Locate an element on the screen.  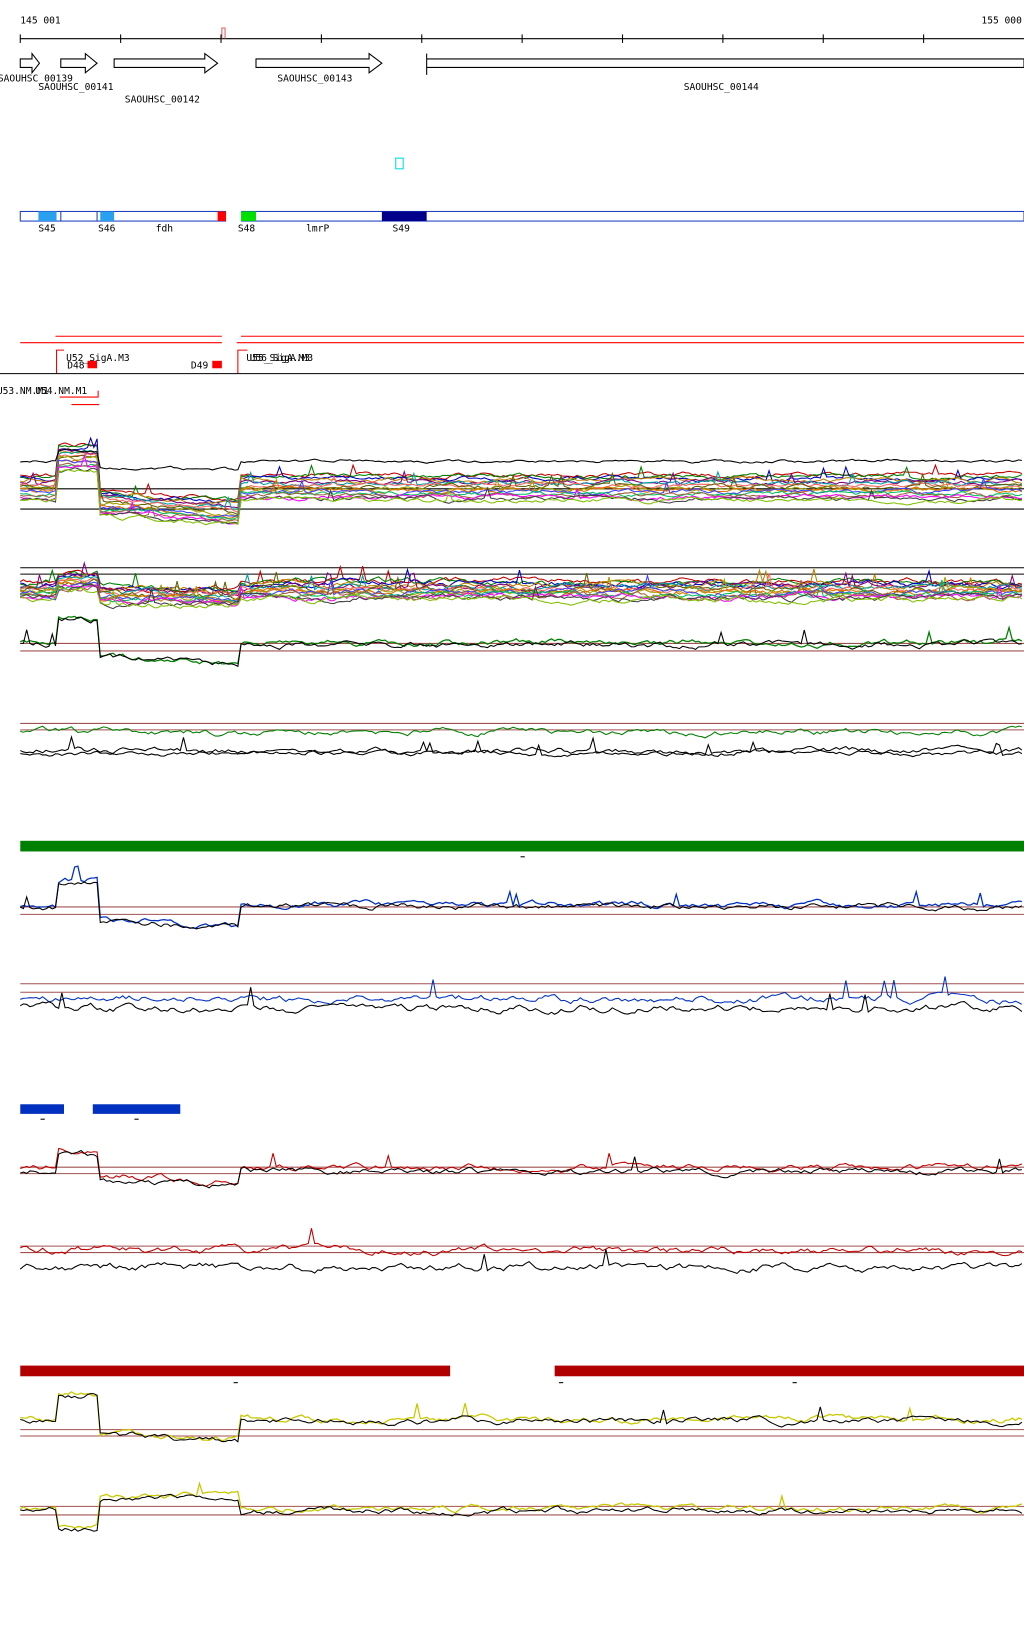
segment-bar is located at coordinates (521, 216).